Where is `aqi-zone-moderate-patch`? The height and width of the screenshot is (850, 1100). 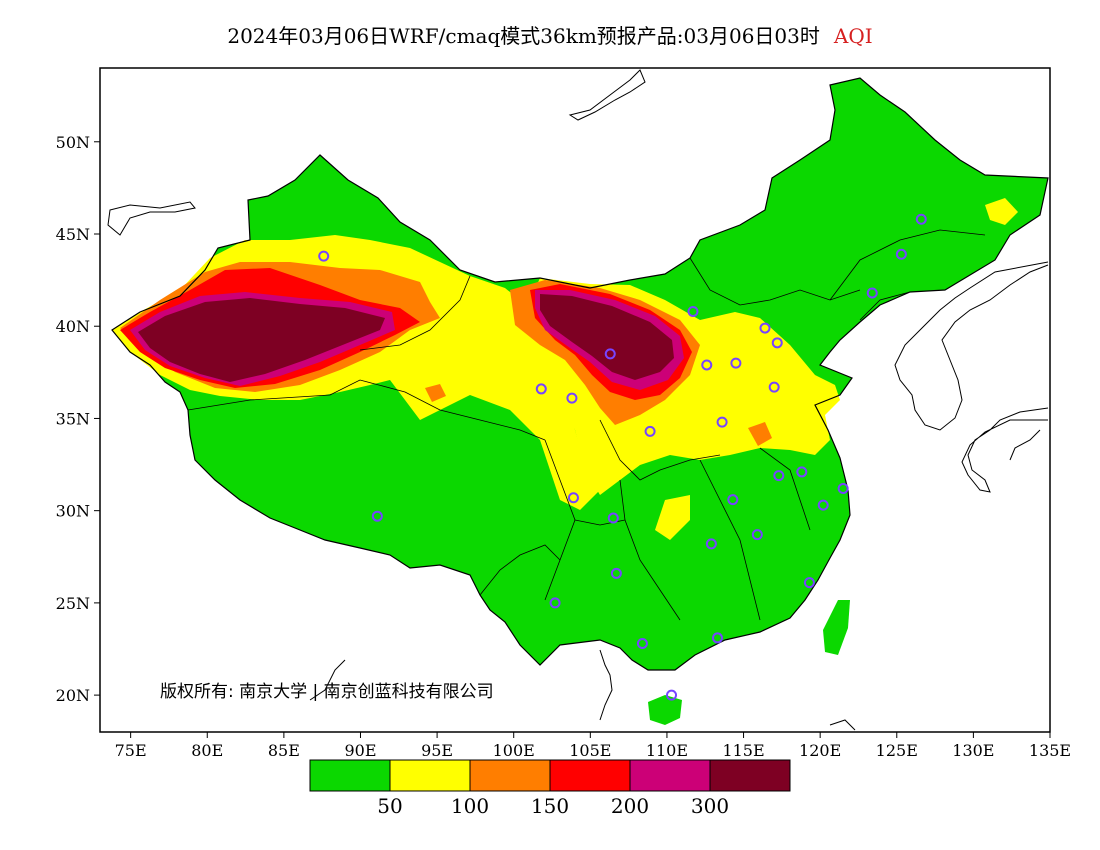
aqi-zone-moderate-patch is located at coordinates (672, 517).